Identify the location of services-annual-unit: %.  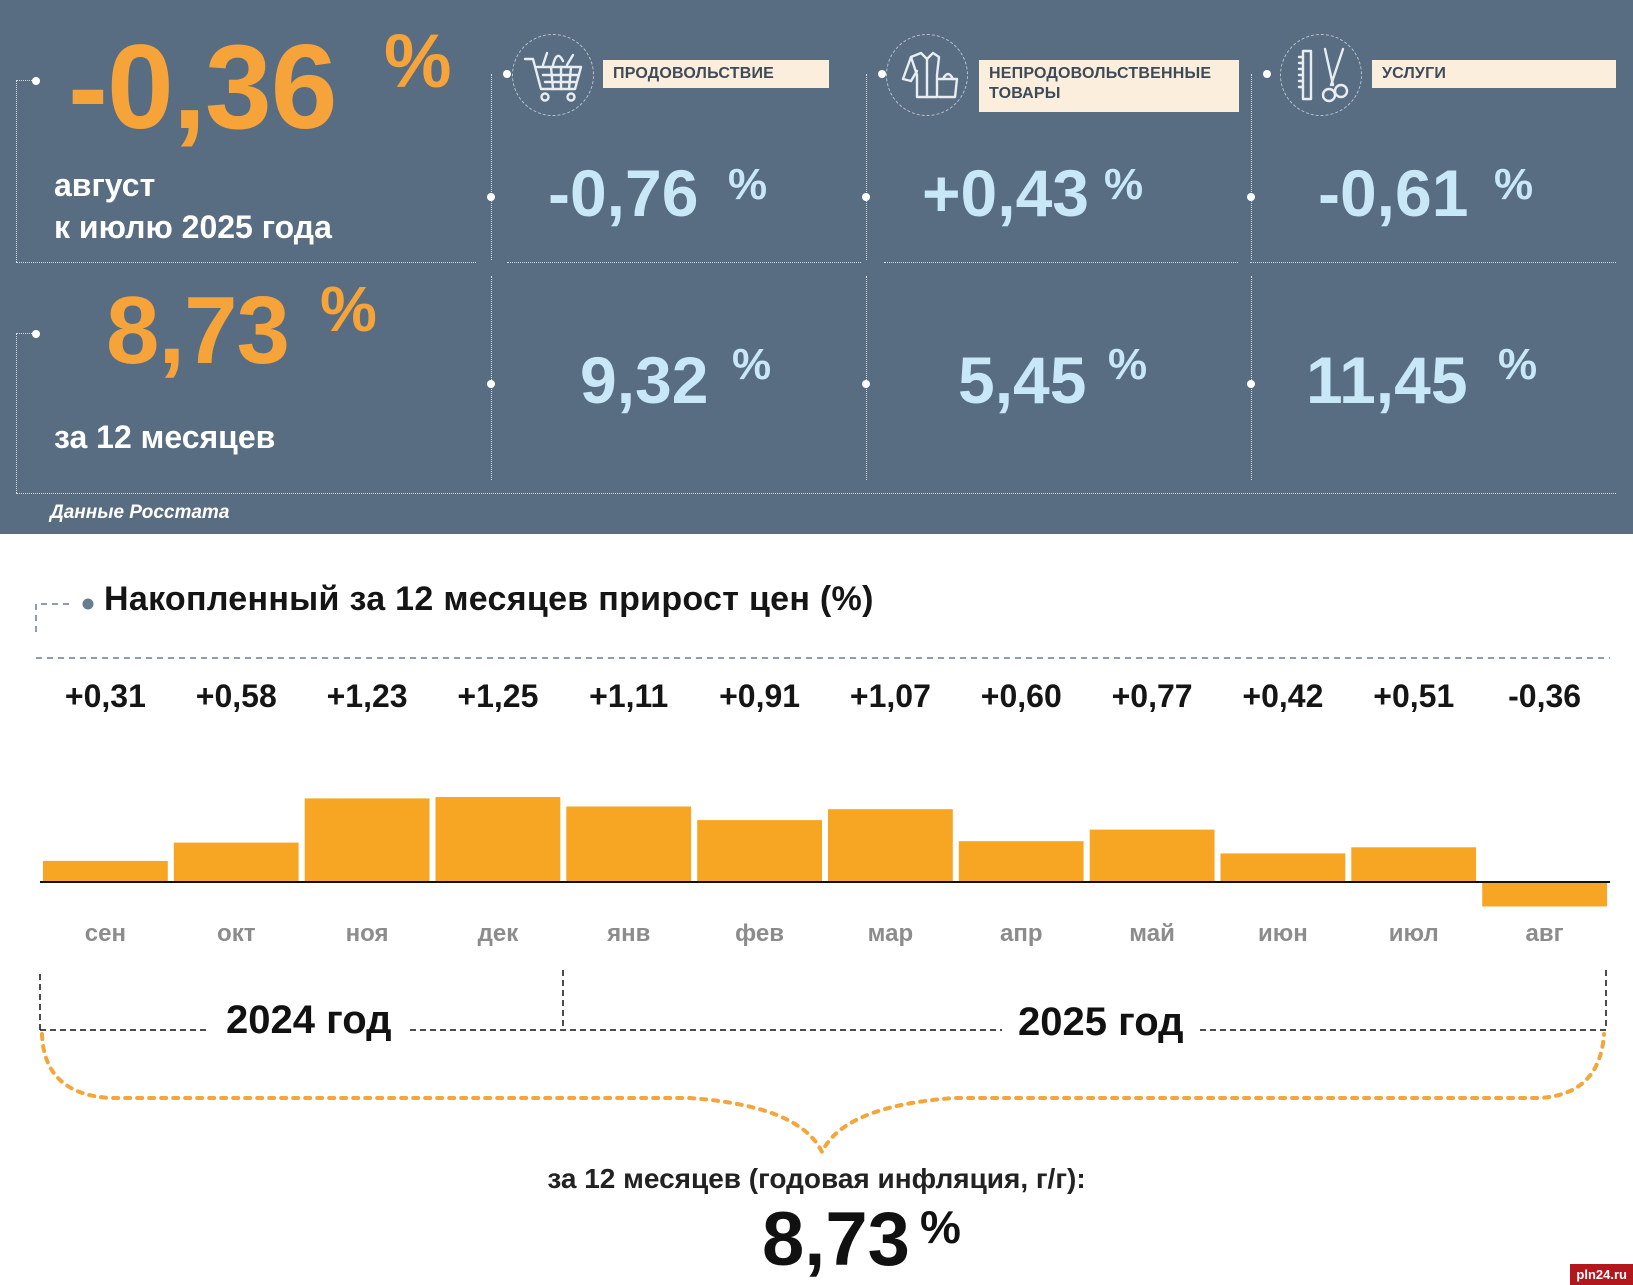
(1518, 364).